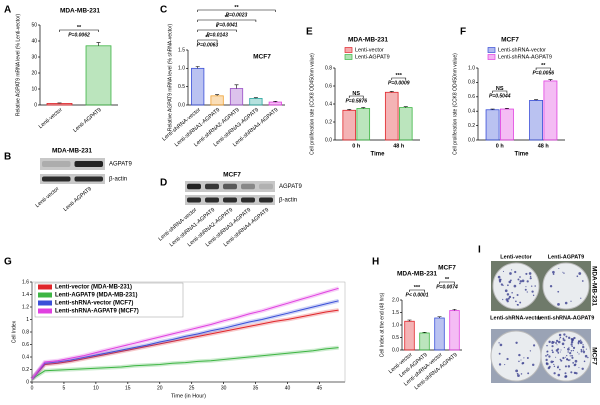 Image resolution: width=600 pixels, height=405 pixels. Describe the element at coordinates (87, 120) in the screenshot. I see `x-tick-label: Lenti-AGPAT9` at that location.